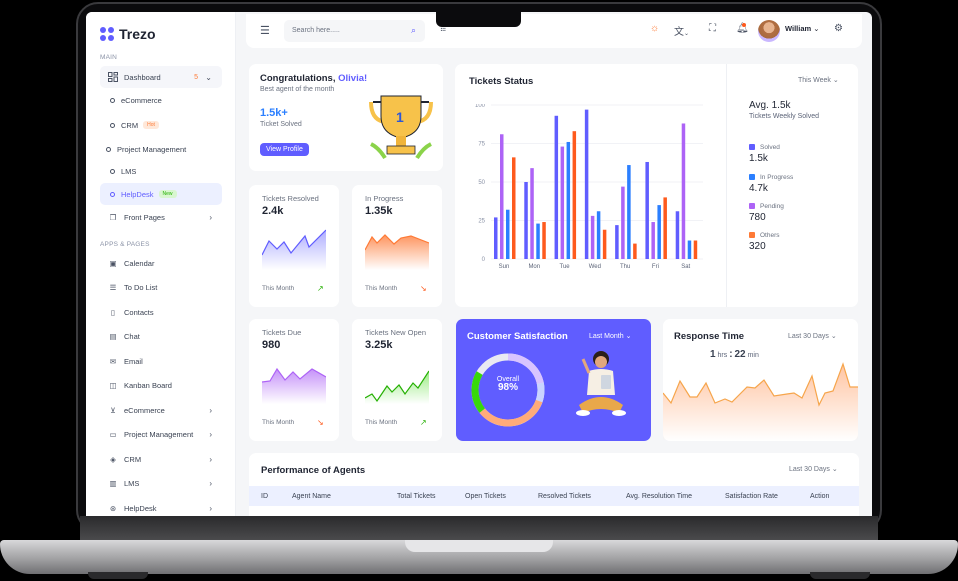 This screenshot has height=581, width=958. Describe the element at coordinates (610, 336) in the screenshot. I see `period-dropdown: Last Month ⌄` at that location.